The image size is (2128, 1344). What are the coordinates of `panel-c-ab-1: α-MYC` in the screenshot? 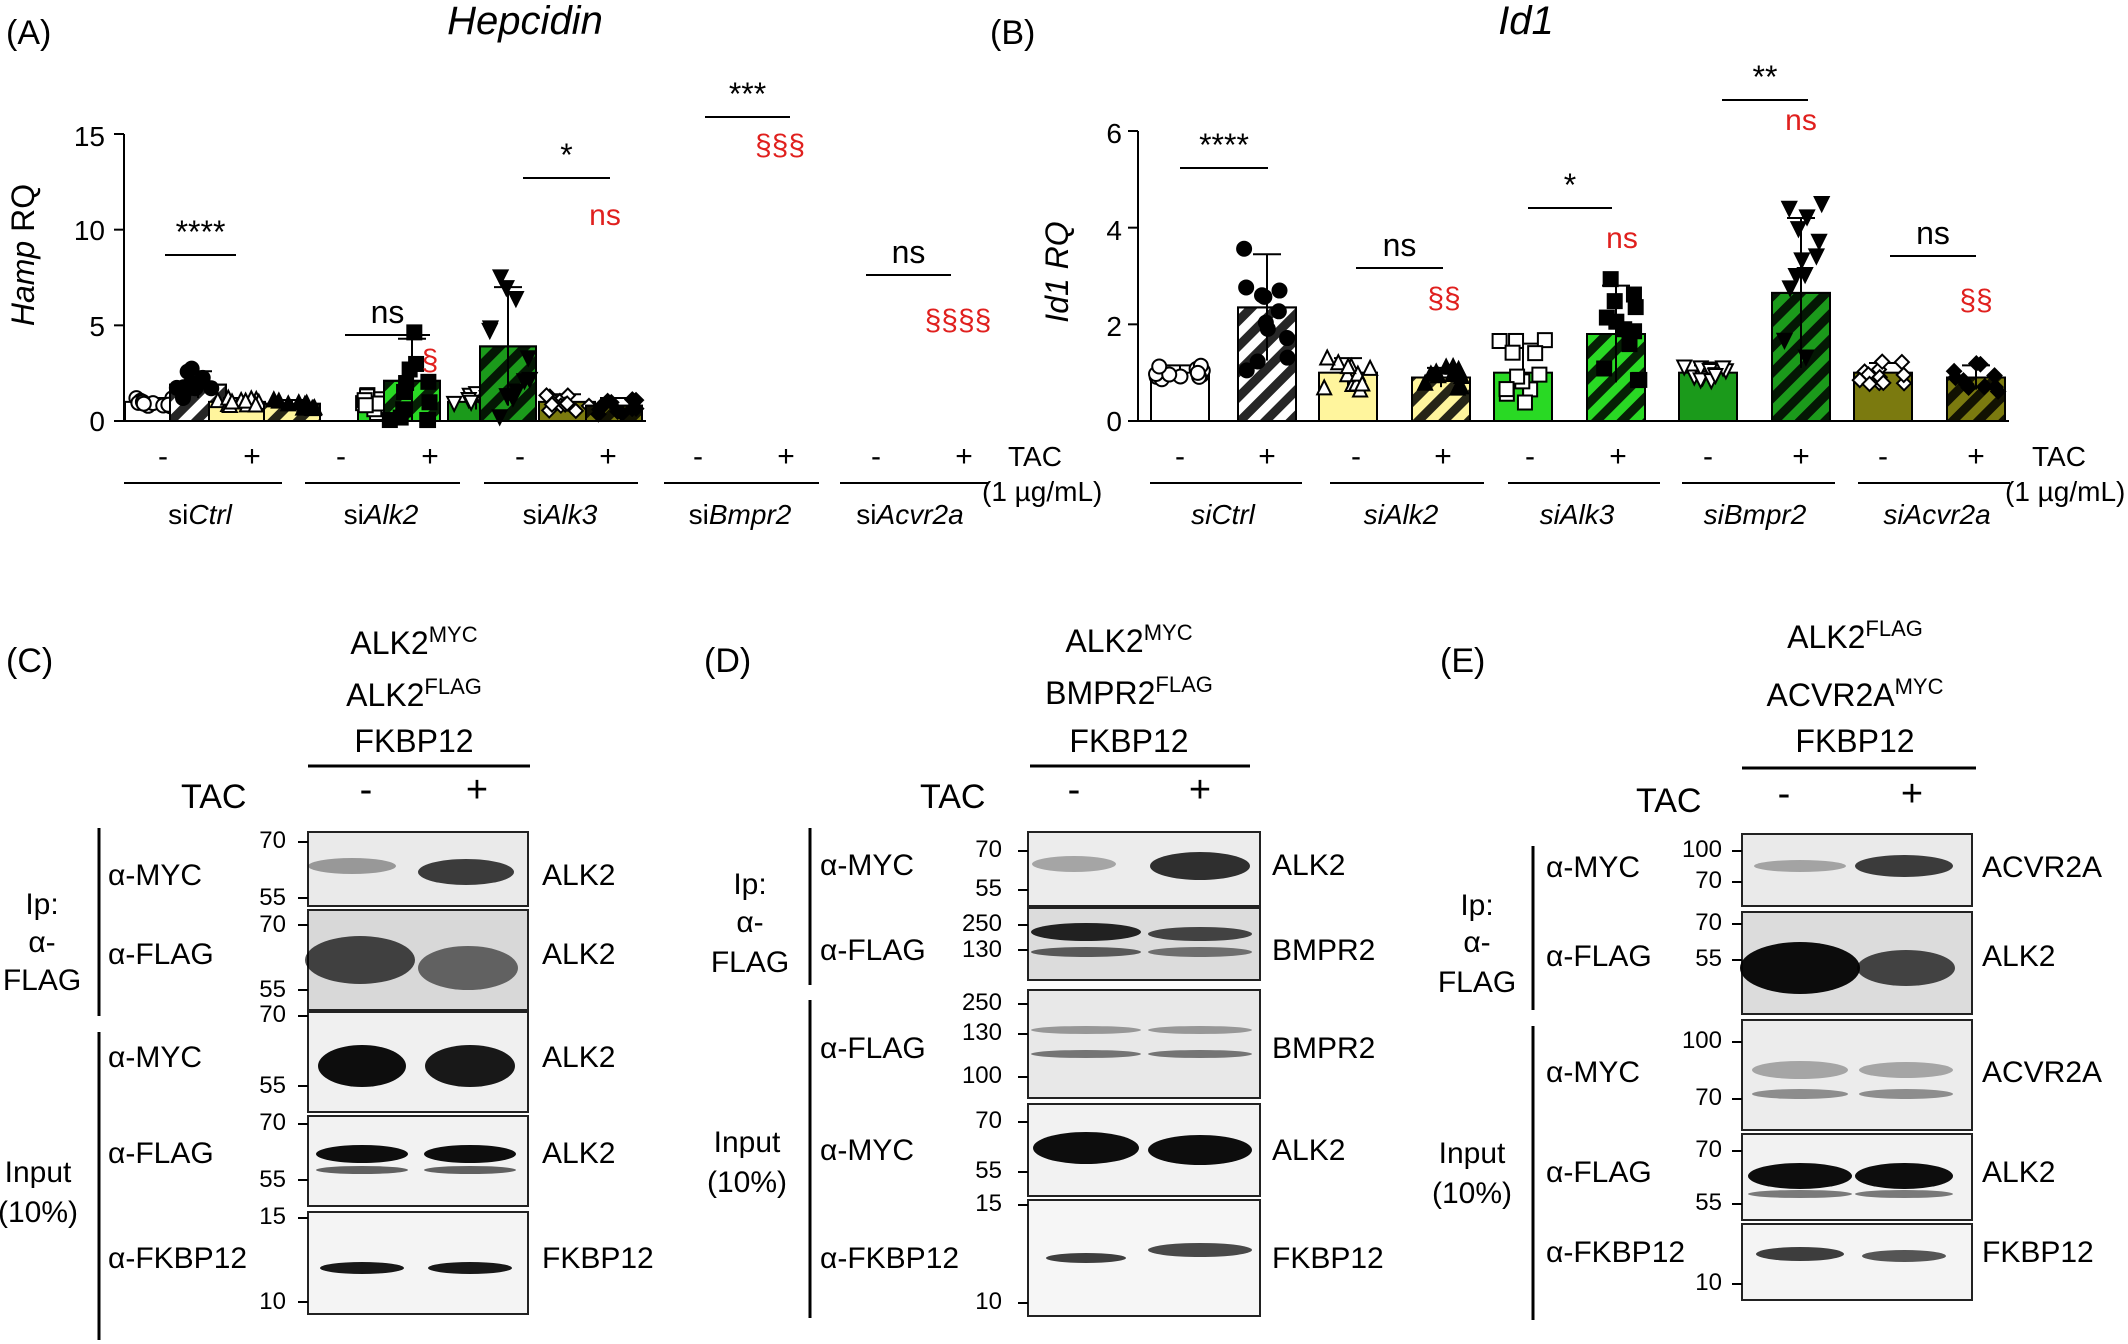 It's located at (155, 875).